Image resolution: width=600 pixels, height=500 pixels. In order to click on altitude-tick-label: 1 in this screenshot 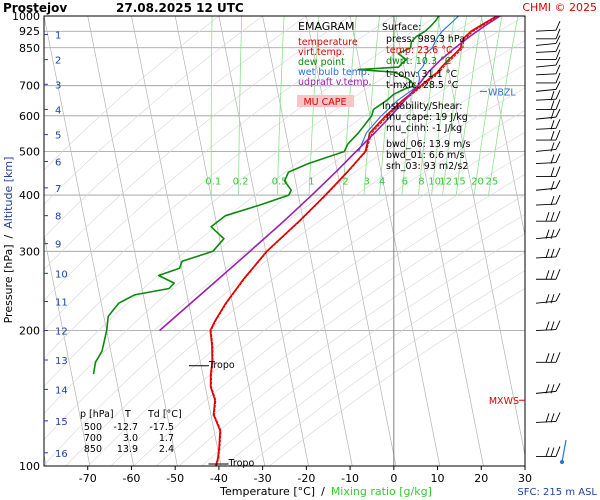, I will do `click(58, 35)`.